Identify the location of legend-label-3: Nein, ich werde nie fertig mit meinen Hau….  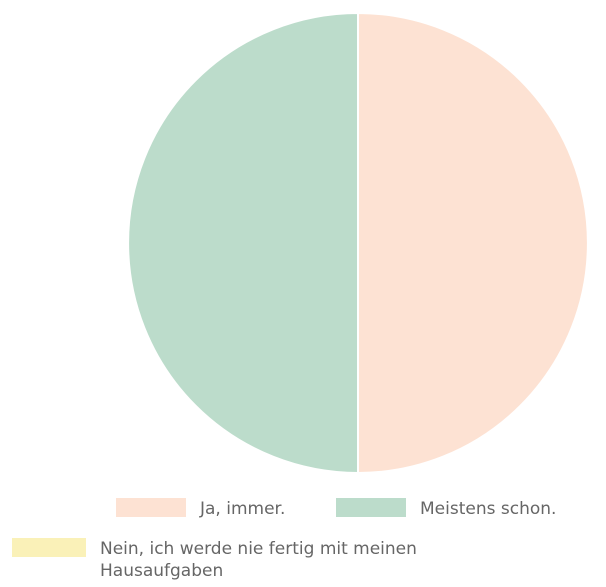
(258, 560).